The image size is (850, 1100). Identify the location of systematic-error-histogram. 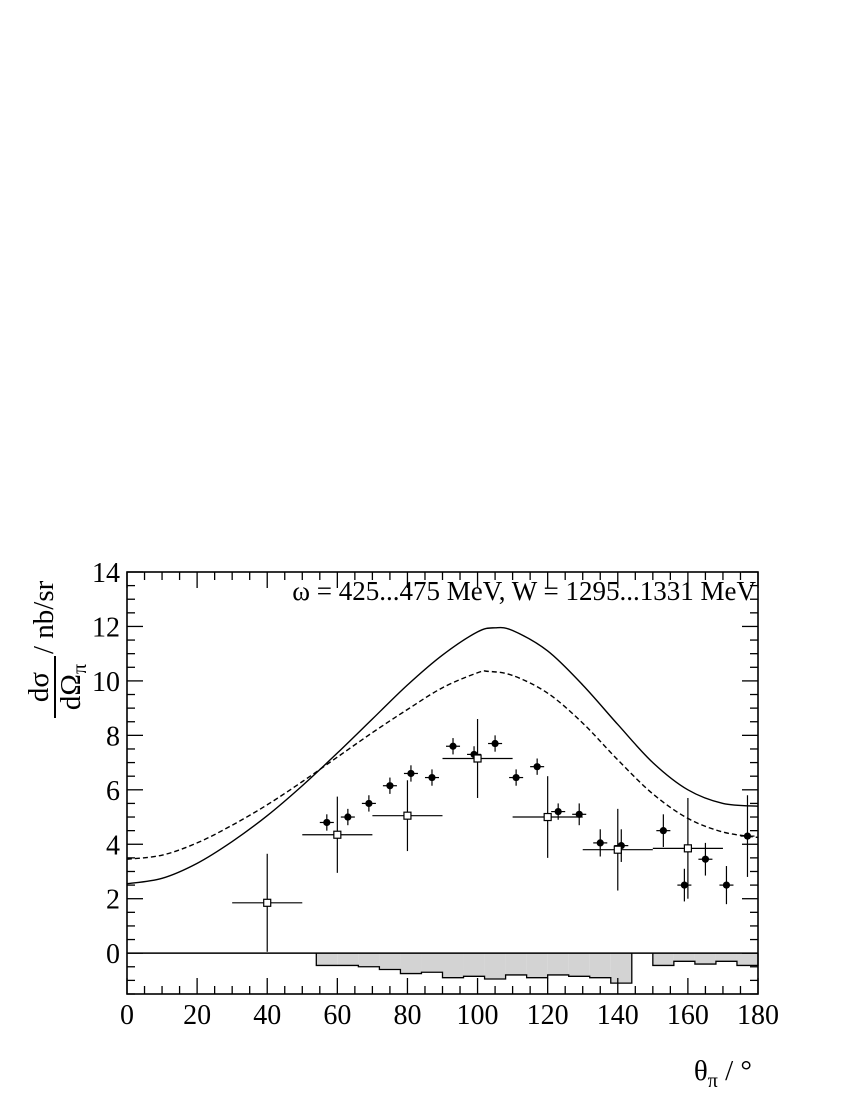
(443, 968).